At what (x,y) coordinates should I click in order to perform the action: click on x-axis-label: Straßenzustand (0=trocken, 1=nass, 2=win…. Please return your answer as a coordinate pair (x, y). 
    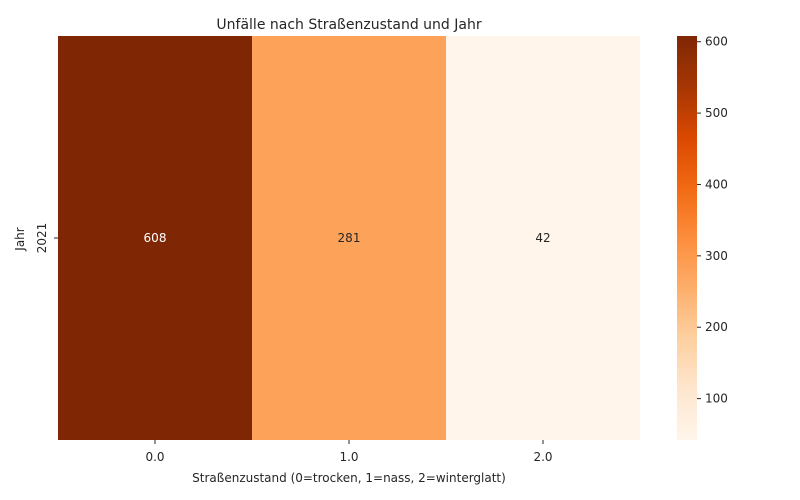
    Looking at the image, I should click on (349, 478).